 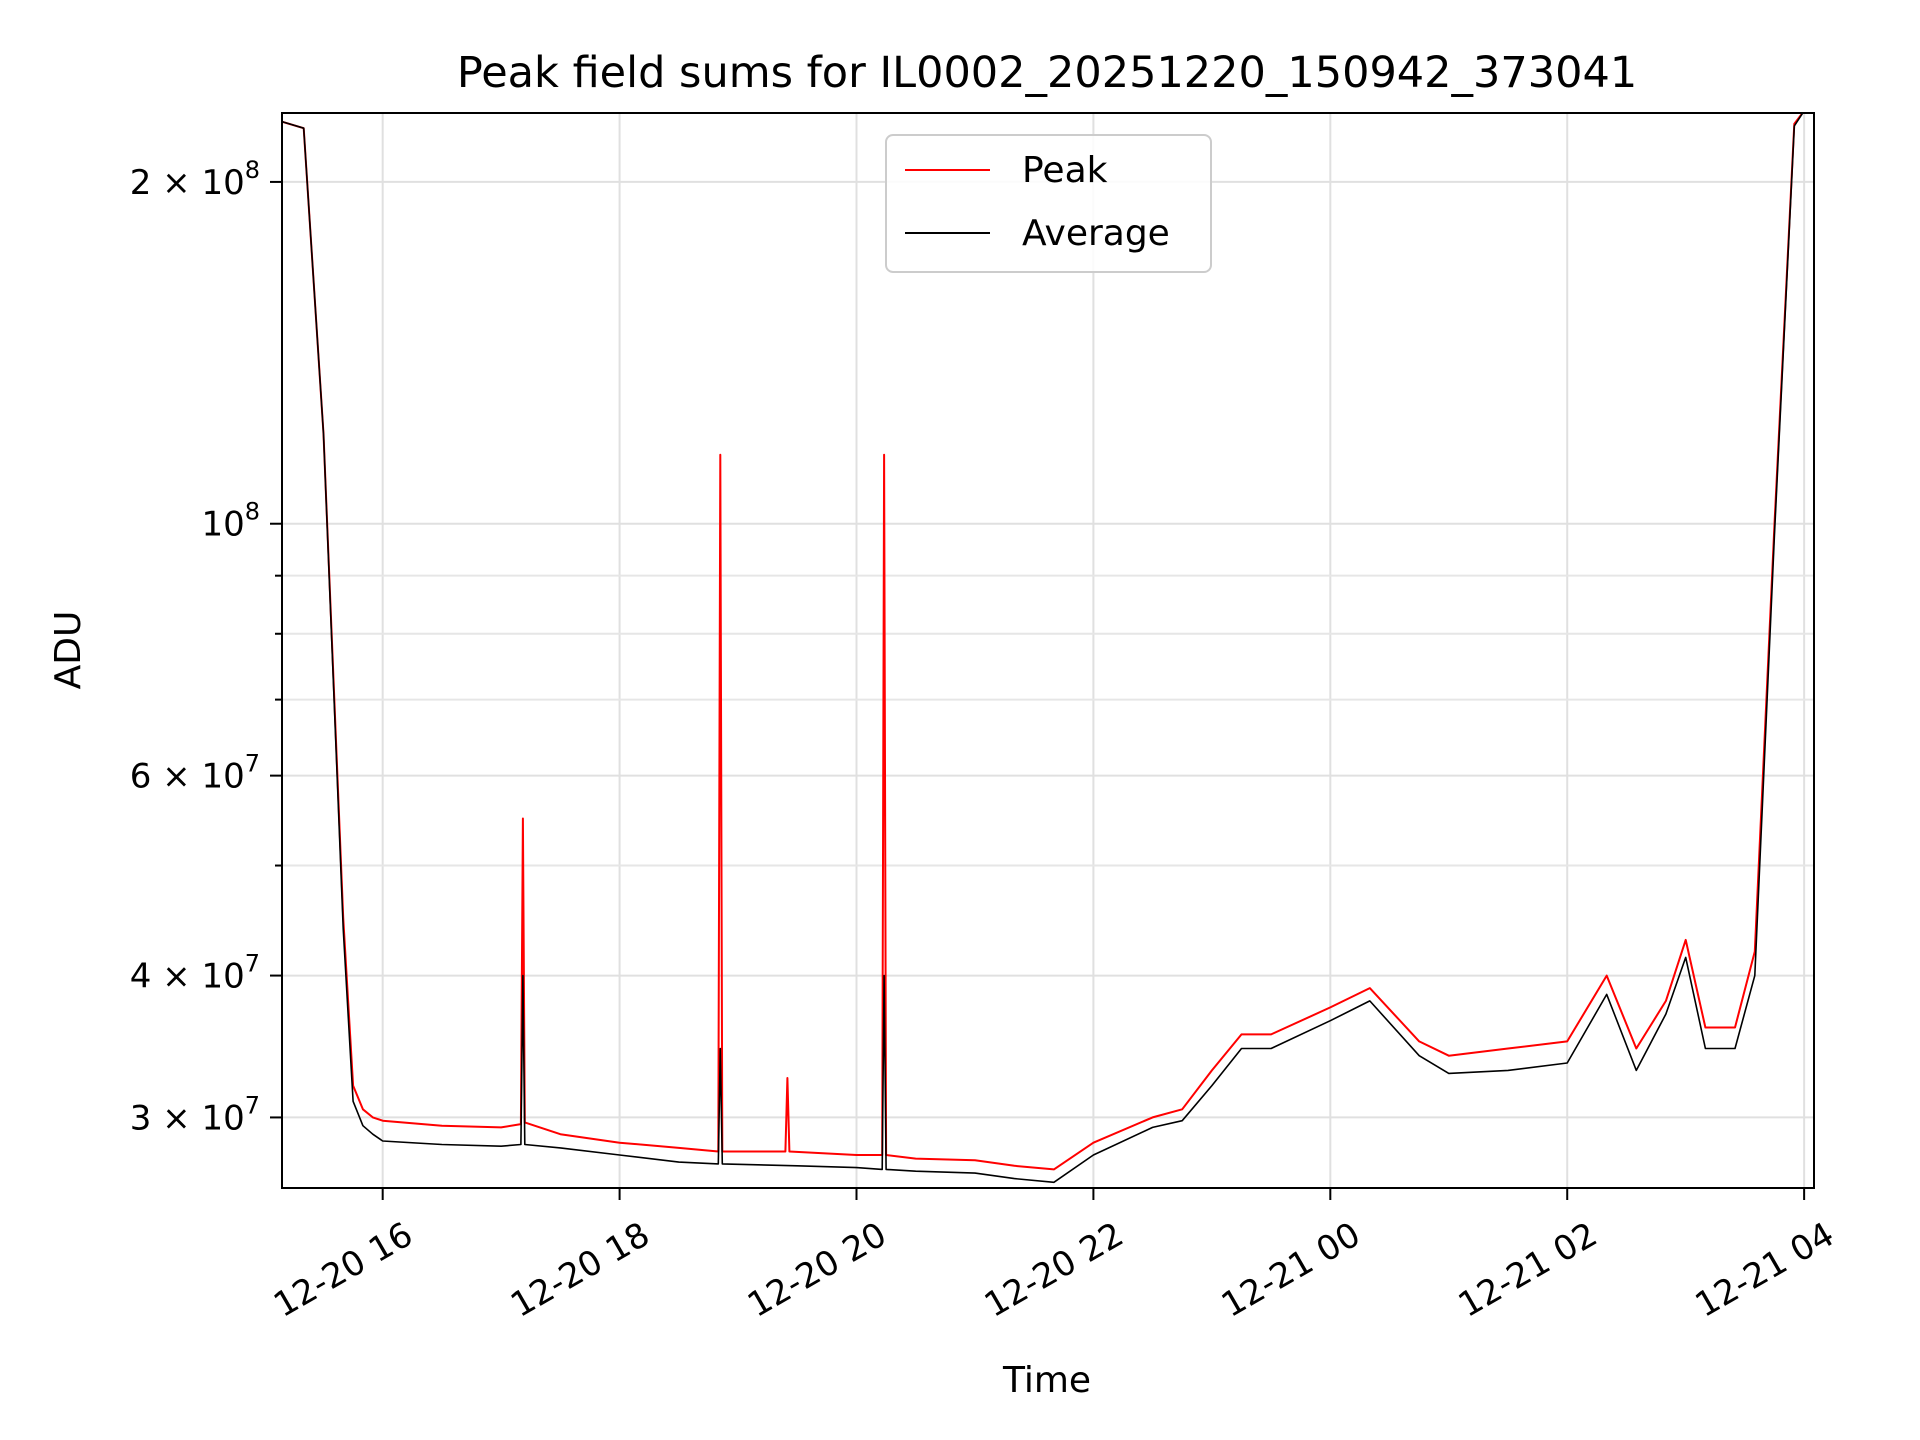 I want to click on y-tick-label: 2 × 108, so click(x=195, y=179).